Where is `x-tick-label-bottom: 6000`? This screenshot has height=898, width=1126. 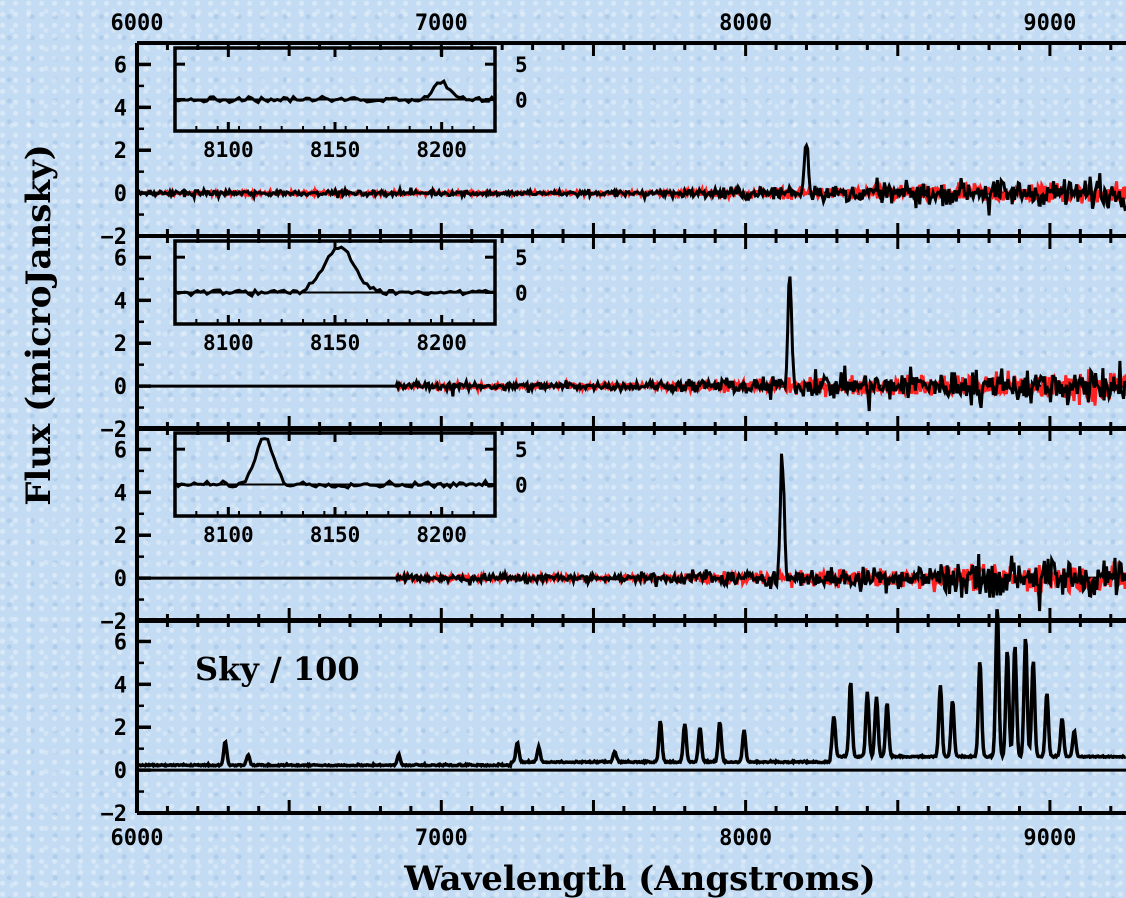 x-tick-label-bottom: 6000 is located at coordinates (137, 838).